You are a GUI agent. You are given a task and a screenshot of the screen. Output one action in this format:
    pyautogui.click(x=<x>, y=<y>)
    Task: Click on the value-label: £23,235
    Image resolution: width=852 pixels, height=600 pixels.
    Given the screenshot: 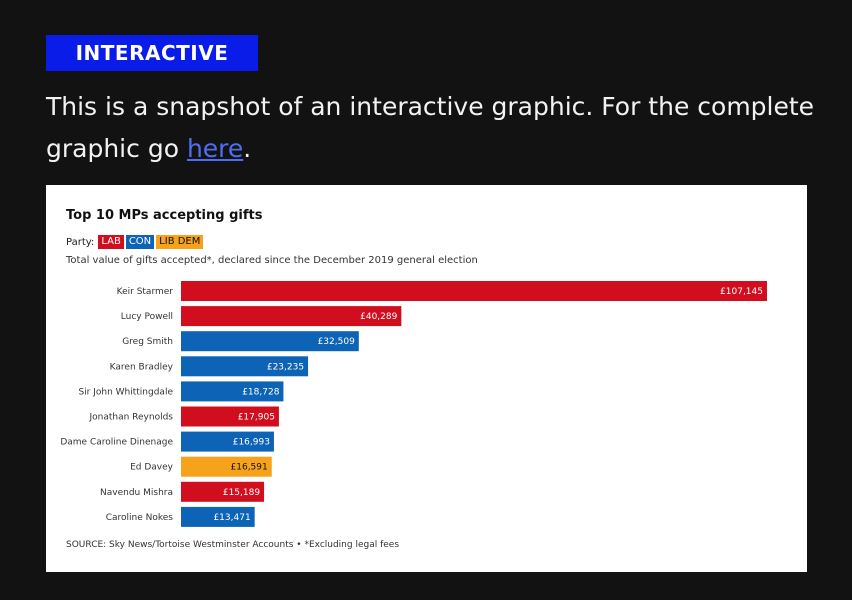 What is the action you would take?
    pyautogui.click(x=285, y=367)
    